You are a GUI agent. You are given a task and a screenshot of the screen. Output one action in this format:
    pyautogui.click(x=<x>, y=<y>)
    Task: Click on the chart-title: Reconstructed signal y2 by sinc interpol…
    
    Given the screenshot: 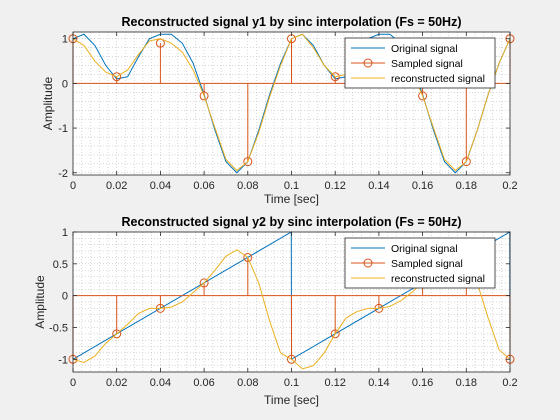 What is the action you would take?
    pyautogui.click(x=291, y=222)
    